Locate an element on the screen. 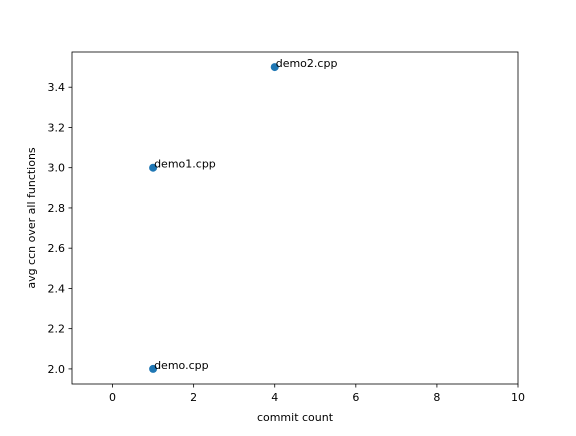  y-tick-label: 2.8 is located at coordinates (57, 208).